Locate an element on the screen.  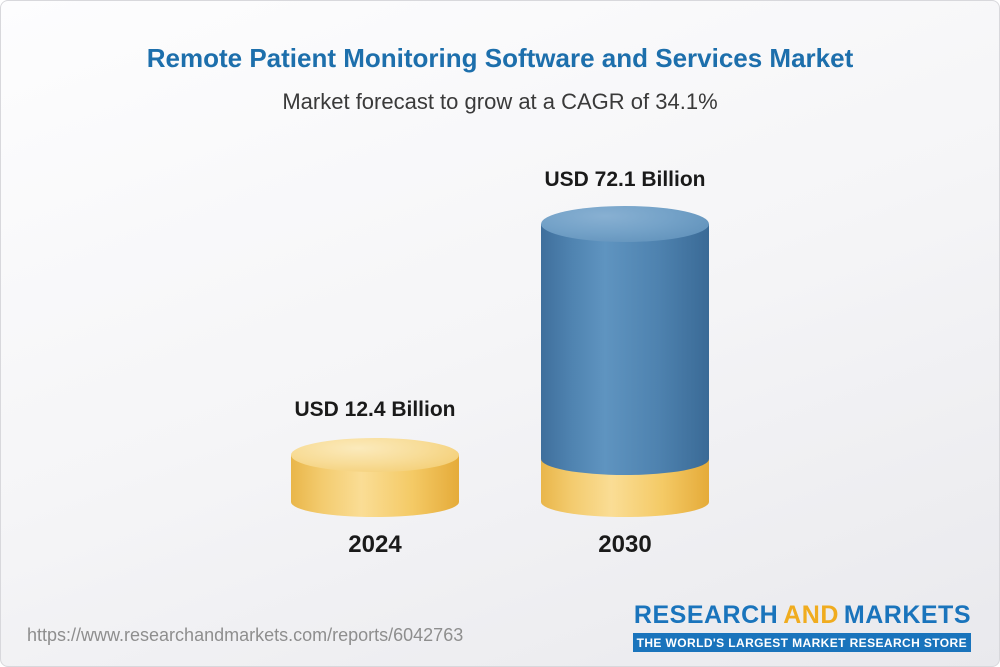
logo-word-markets: MARKETS is located at coordinates (907, 615).